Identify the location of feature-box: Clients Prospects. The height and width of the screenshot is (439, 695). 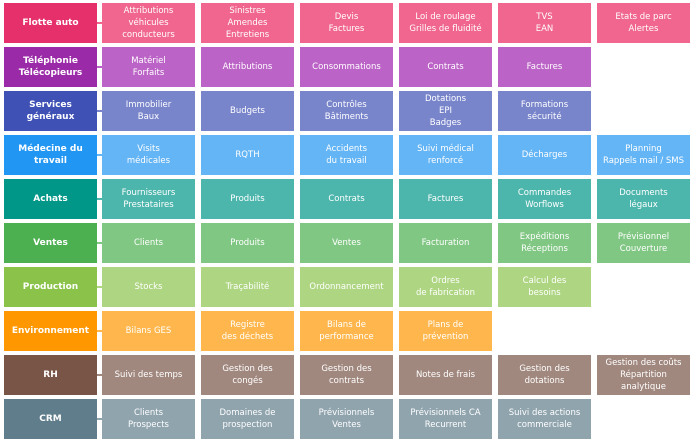
(148, 419).